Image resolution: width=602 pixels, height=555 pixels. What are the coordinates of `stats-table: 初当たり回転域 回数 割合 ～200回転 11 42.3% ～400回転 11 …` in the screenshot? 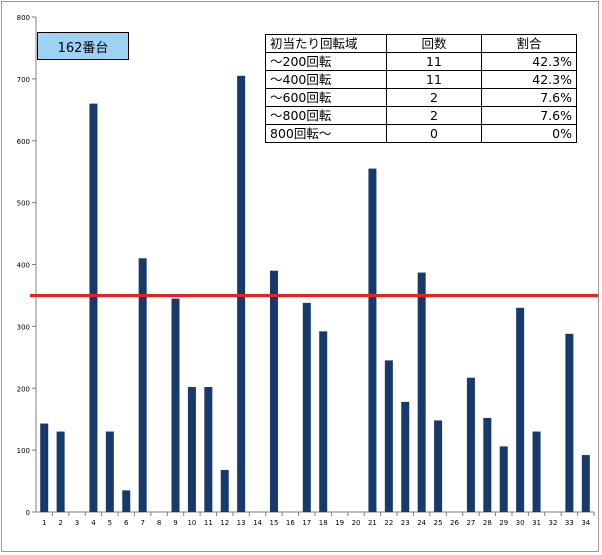 It's located at (421, 88).